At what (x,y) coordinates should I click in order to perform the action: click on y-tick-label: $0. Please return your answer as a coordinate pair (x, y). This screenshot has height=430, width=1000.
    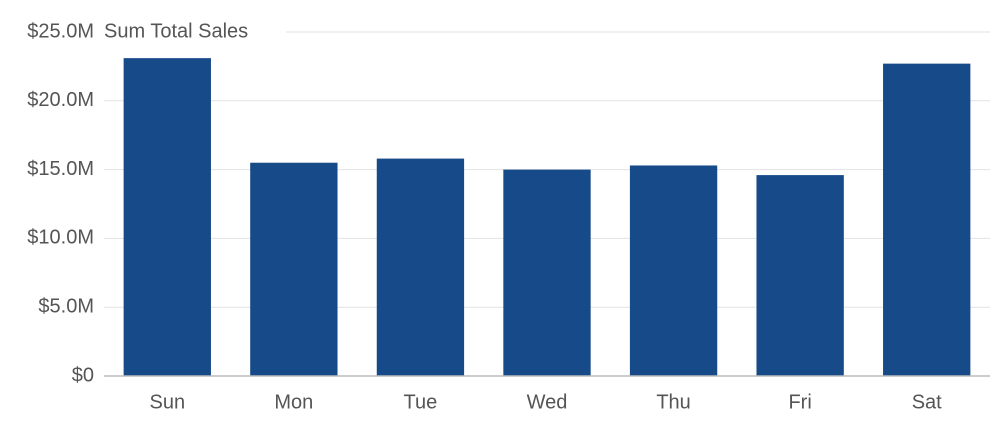
    Looking at the image, I should click on (83, 375).